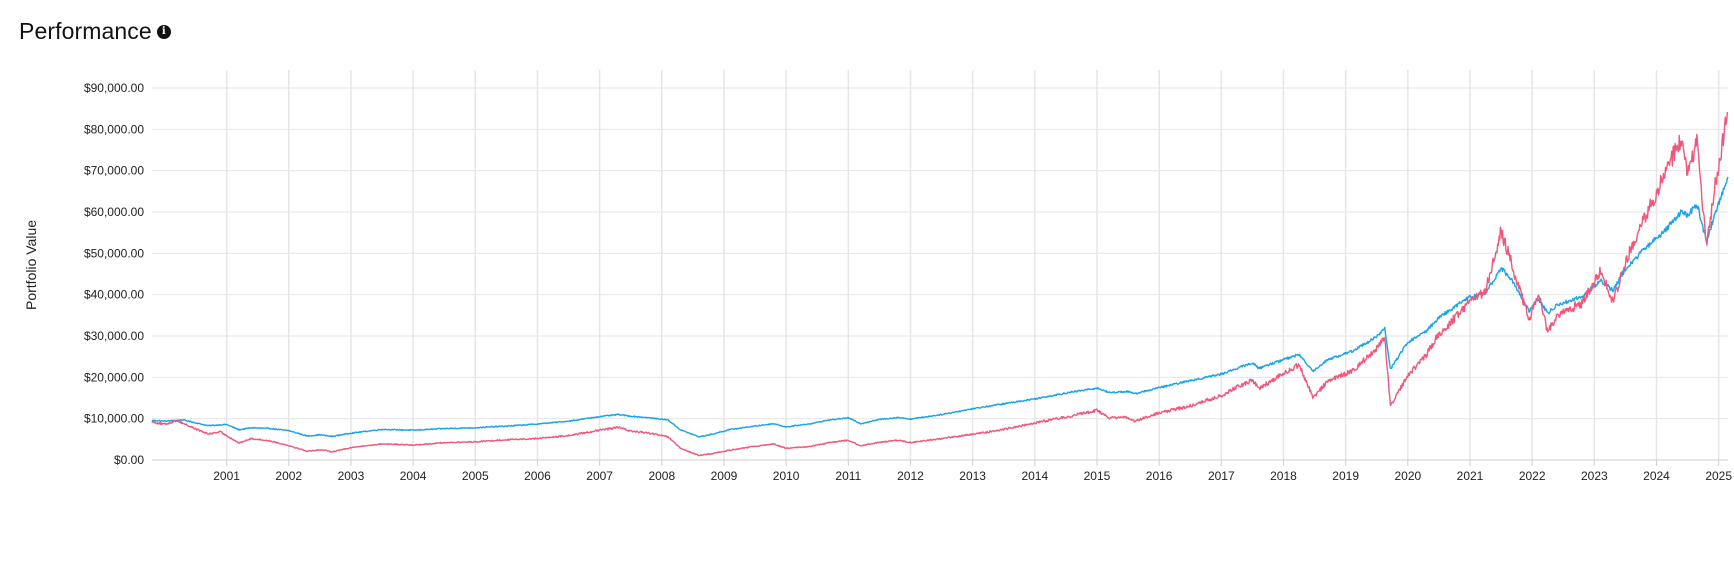  Describe the element at coordinates (1345, 476) in the screenshot. I see `x-tick-label: 2019` at that location.